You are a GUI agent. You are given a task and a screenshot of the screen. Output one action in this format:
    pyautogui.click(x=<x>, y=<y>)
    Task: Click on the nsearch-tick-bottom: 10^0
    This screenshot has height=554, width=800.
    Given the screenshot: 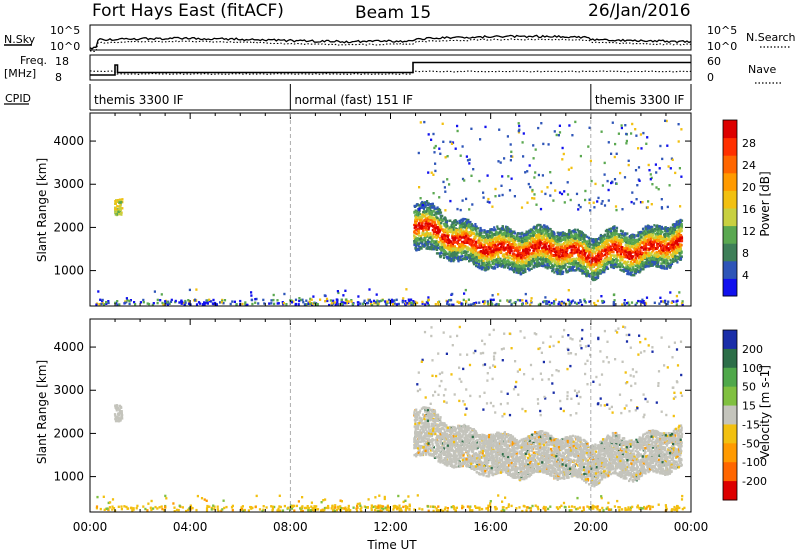 What is the action you would take?
    pyautogui.click(x=722, y=46)
    